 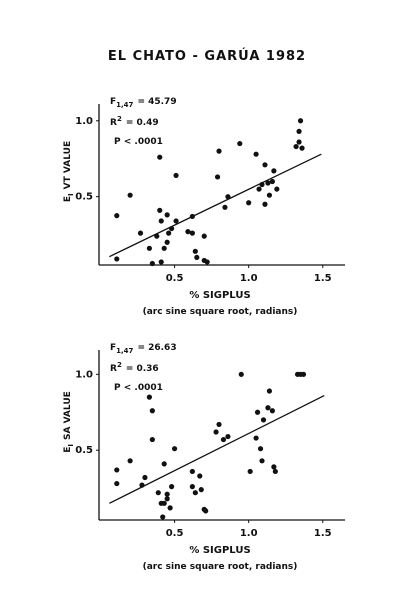 I want to click on label: F1,47 = 45.79, so click(x=143, y=103).